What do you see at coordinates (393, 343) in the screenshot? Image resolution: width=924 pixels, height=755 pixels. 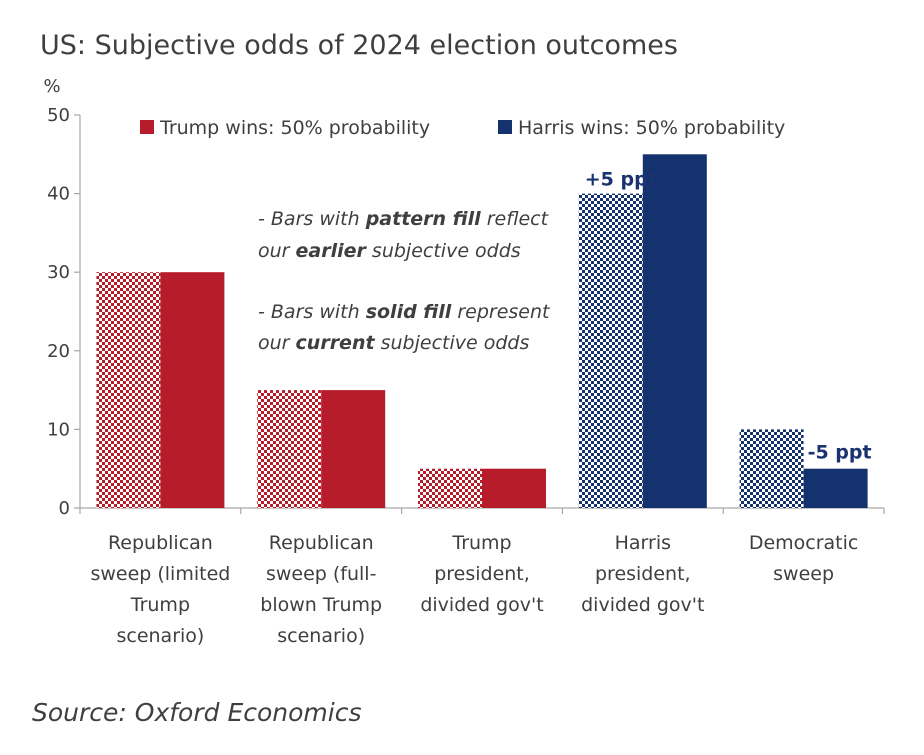 I see `annotation-line: our current subjective odds` at bounding box center [393, 343].